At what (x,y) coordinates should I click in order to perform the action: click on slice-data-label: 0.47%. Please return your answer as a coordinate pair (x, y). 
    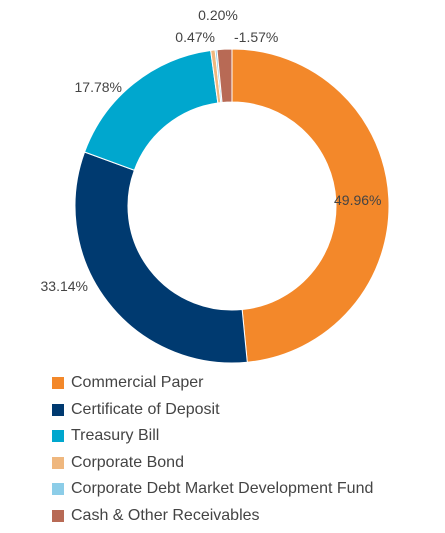
    Looking at the image, I should click on (195, 37).